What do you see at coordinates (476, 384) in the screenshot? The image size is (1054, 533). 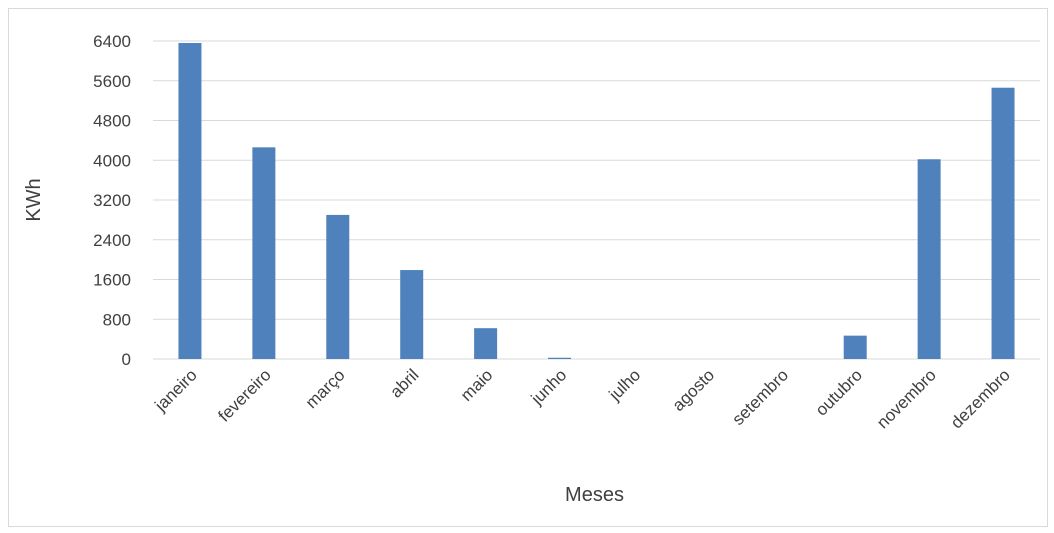 I see `x-tick-label: maio` at bounding box center [476, 384].